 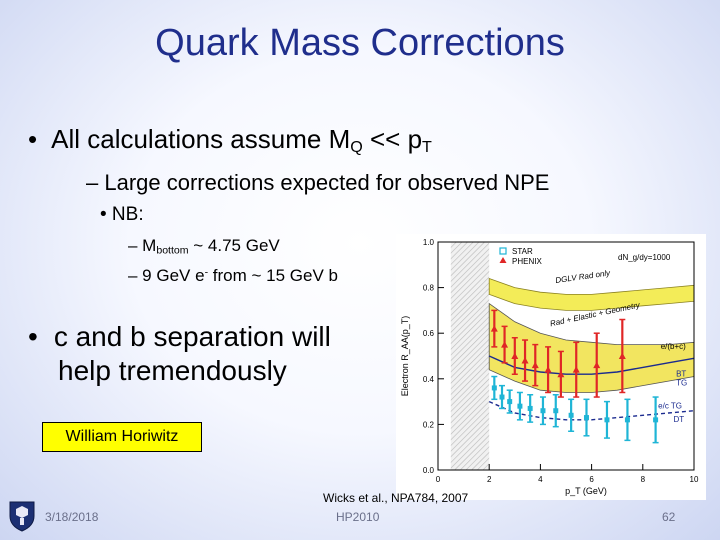 What do you see at coordinates (669, 517) in the screenshot?
I see `footer-page-number: 62` at bounding box center [669, 517].